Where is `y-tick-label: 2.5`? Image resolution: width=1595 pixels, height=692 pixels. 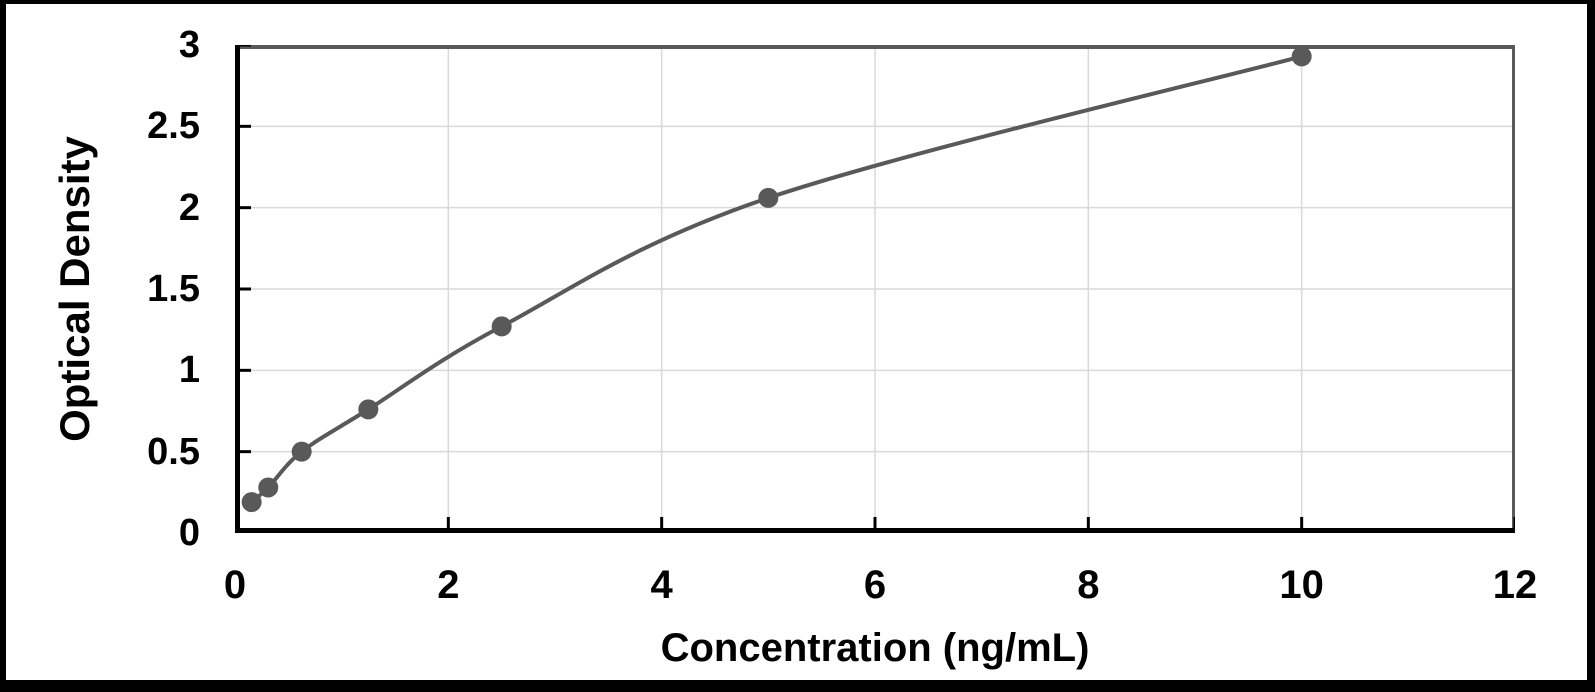
y-tick-label: 2.5 is located at coordinates (173, 126).